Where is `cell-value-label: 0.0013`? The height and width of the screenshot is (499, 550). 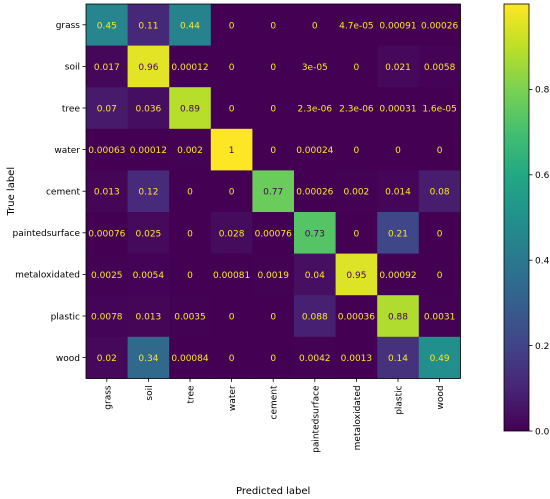 cell-value-label: 0.0013 is located at coordinates (357, 359).